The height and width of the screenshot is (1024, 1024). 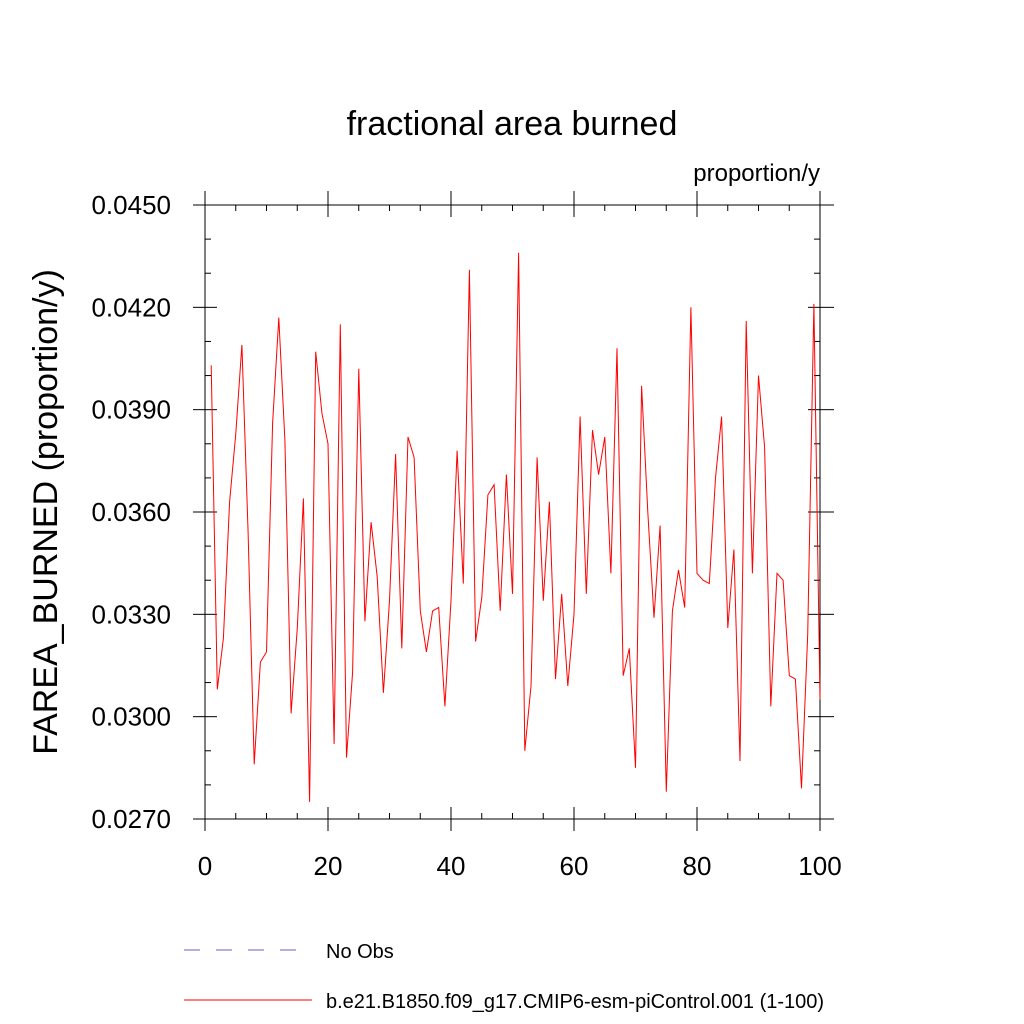 I want to click on x-tick-label: 60, so click(x=574, y=866).